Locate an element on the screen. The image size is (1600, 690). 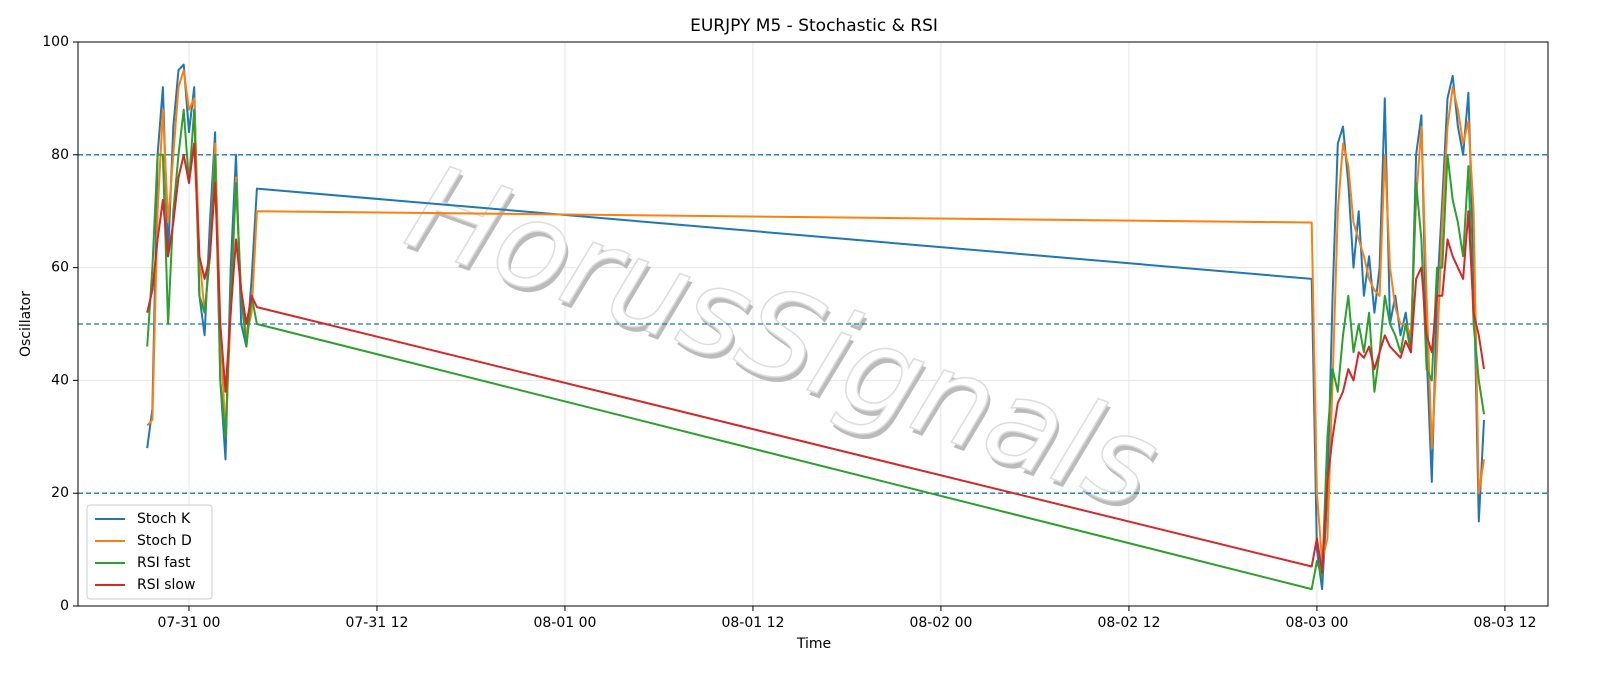
legend-box is located at coordinates (149, 552).